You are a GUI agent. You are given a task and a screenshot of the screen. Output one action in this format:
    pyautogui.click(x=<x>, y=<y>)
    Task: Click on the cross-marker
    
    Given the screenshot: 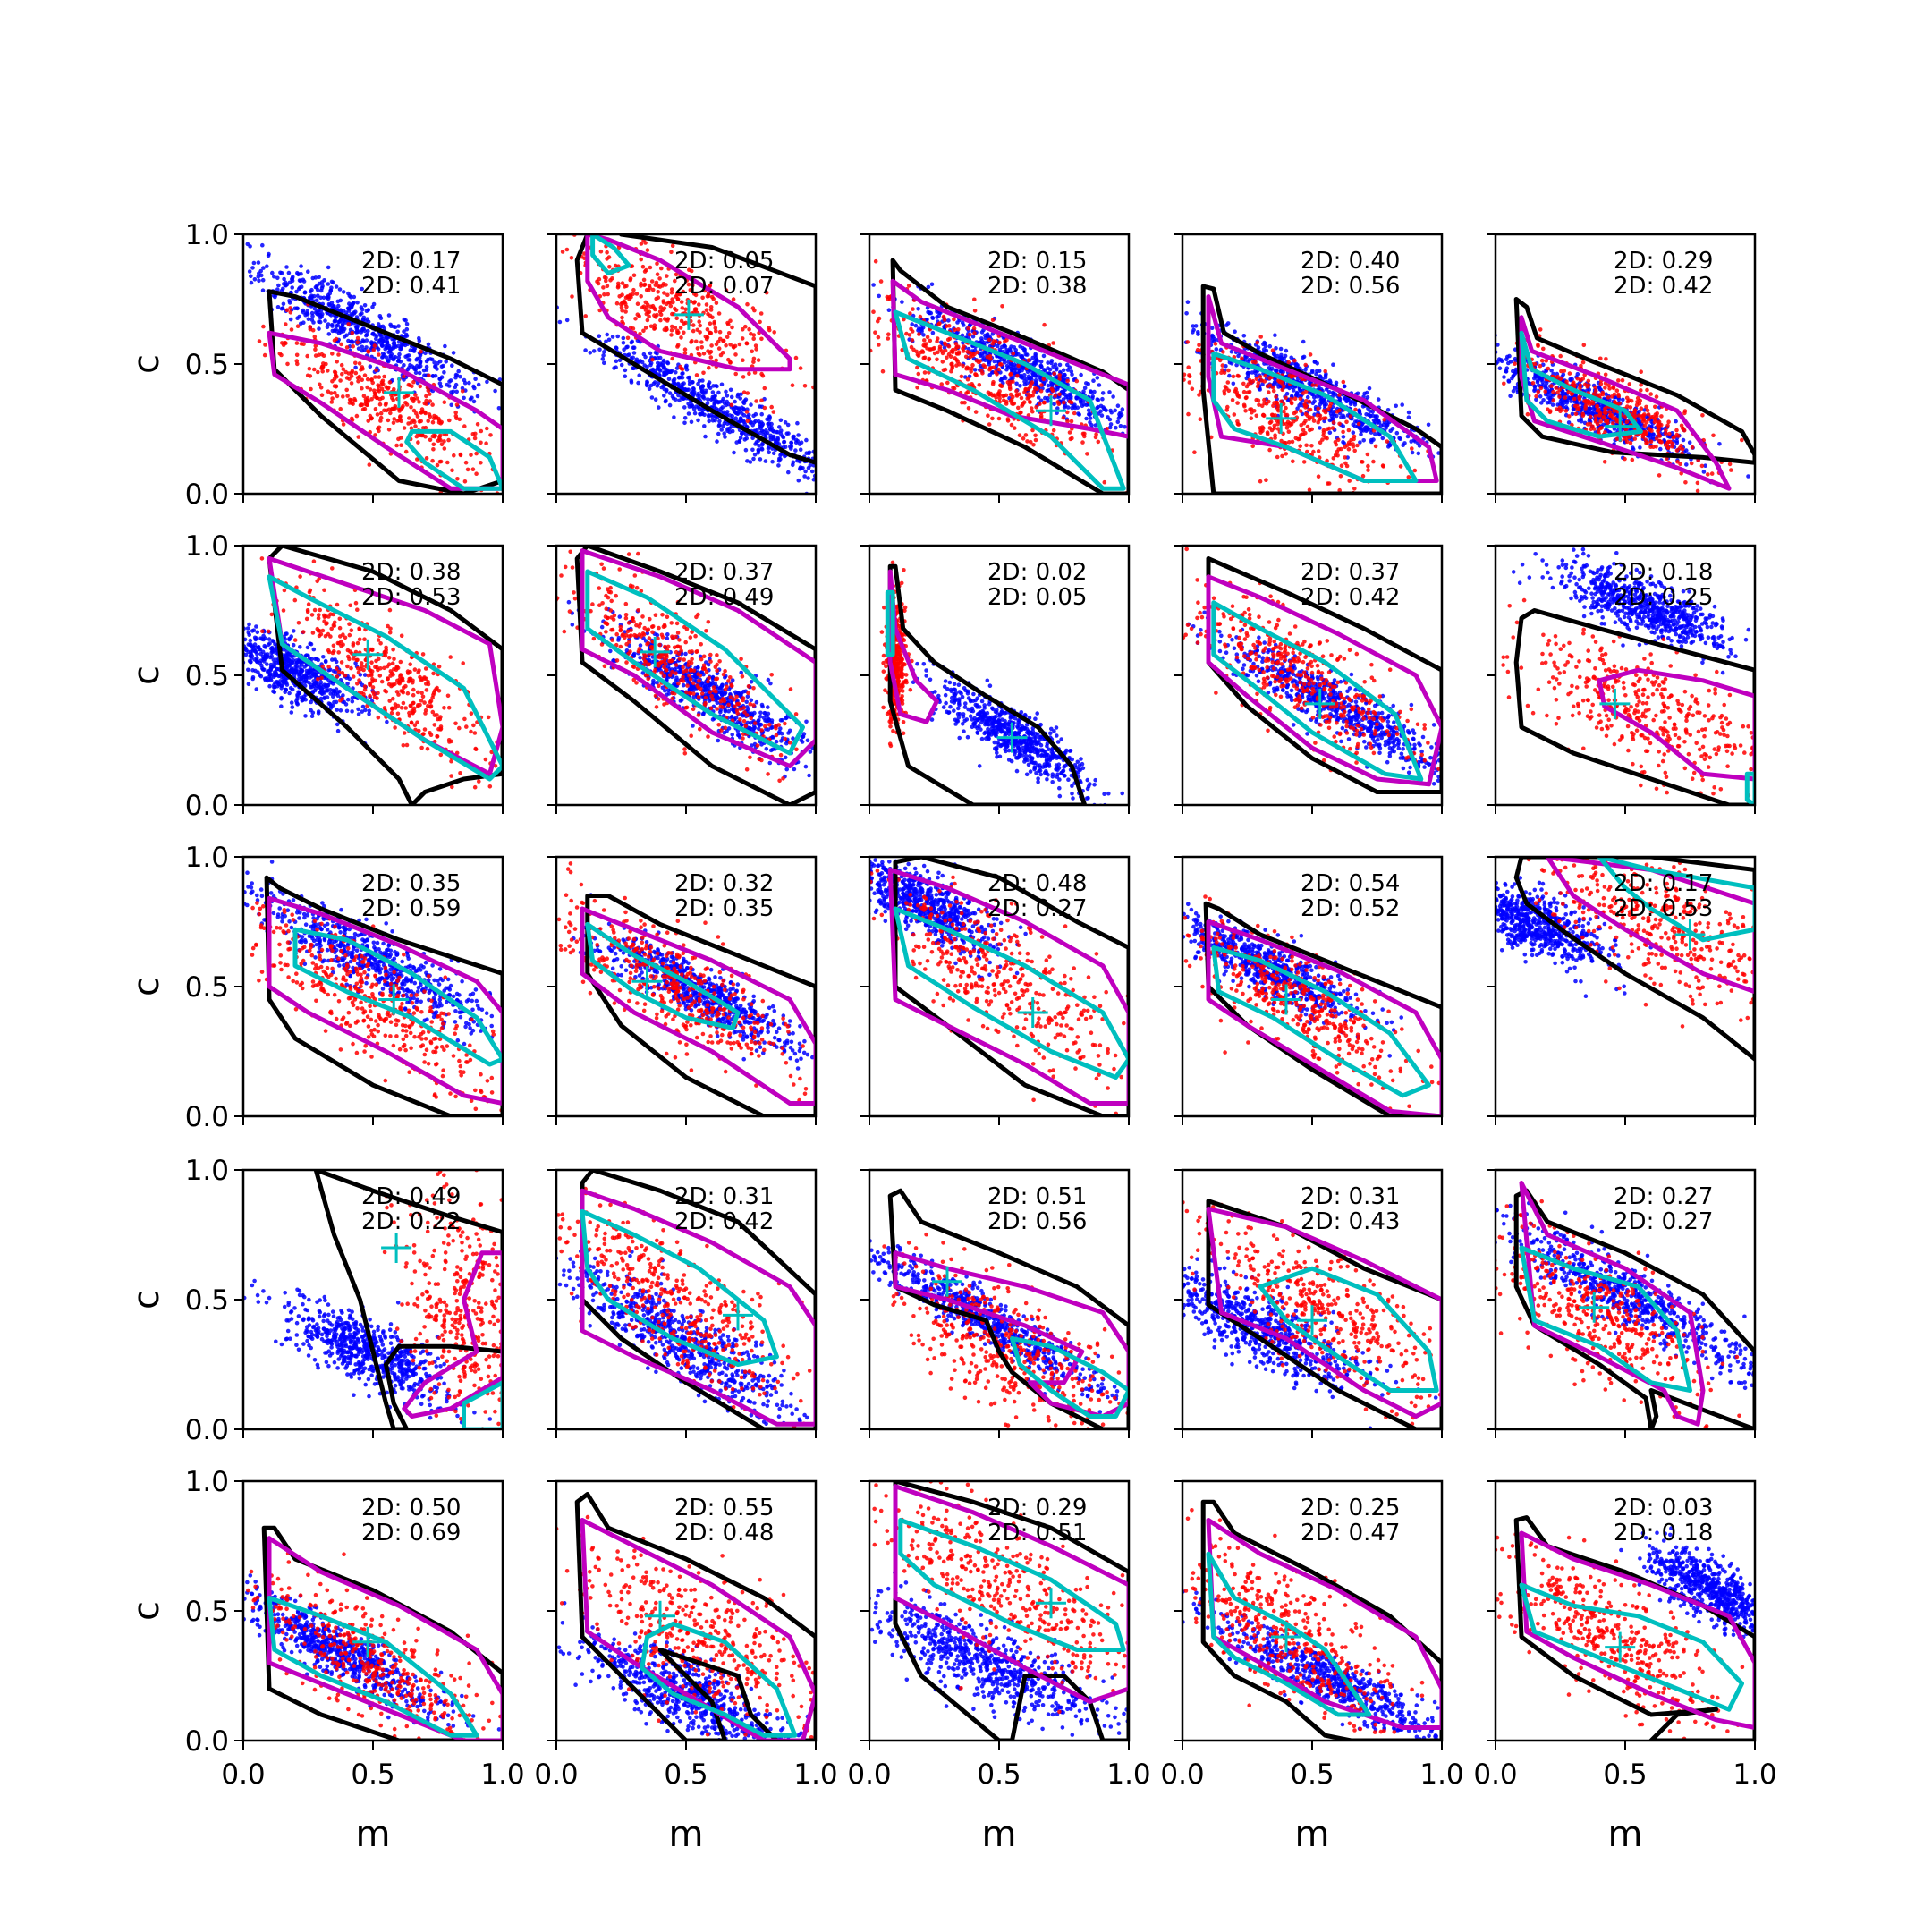 What is the action you would take?
    pyautogui.click(x=688, y=314)
    